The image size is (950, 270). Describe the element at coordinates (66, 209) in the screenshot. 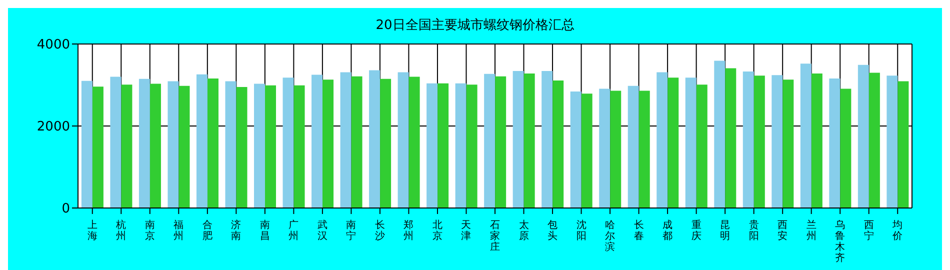

I see `y-tick-label: 0` at that location.